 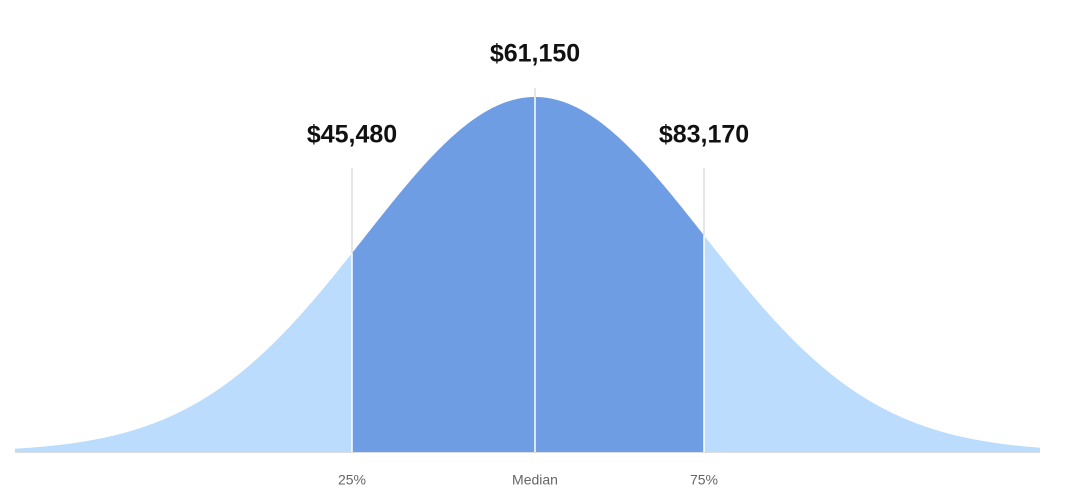 What do you see at coordinates (704, 135) in the screenshot?
I see `value-label: $83,170` at bounding box center [704, 135].